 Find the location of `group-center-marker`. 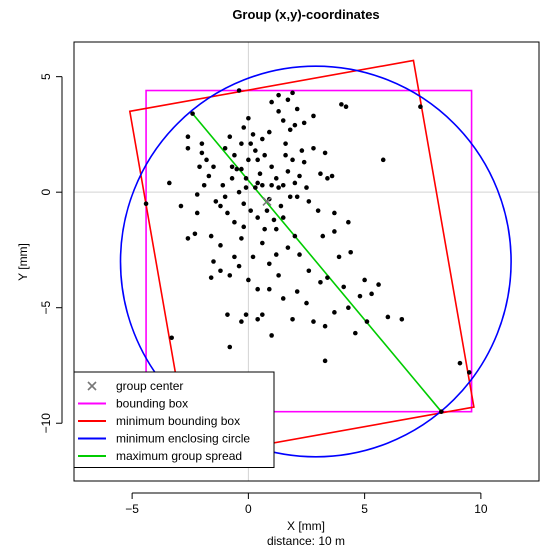

group-center-marker is located at coordinates (267, 201).